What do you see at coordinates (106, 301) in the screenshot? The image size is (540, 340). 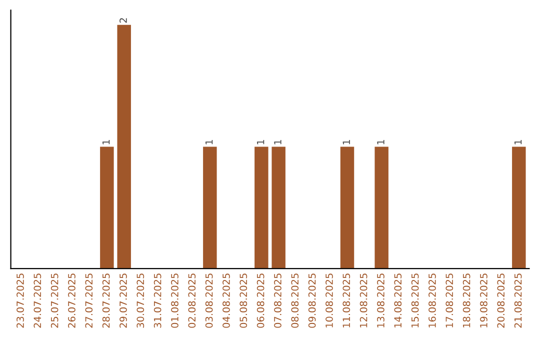 I see `x-tick-label: 28.07.2025` at bounding box center [106, 301].